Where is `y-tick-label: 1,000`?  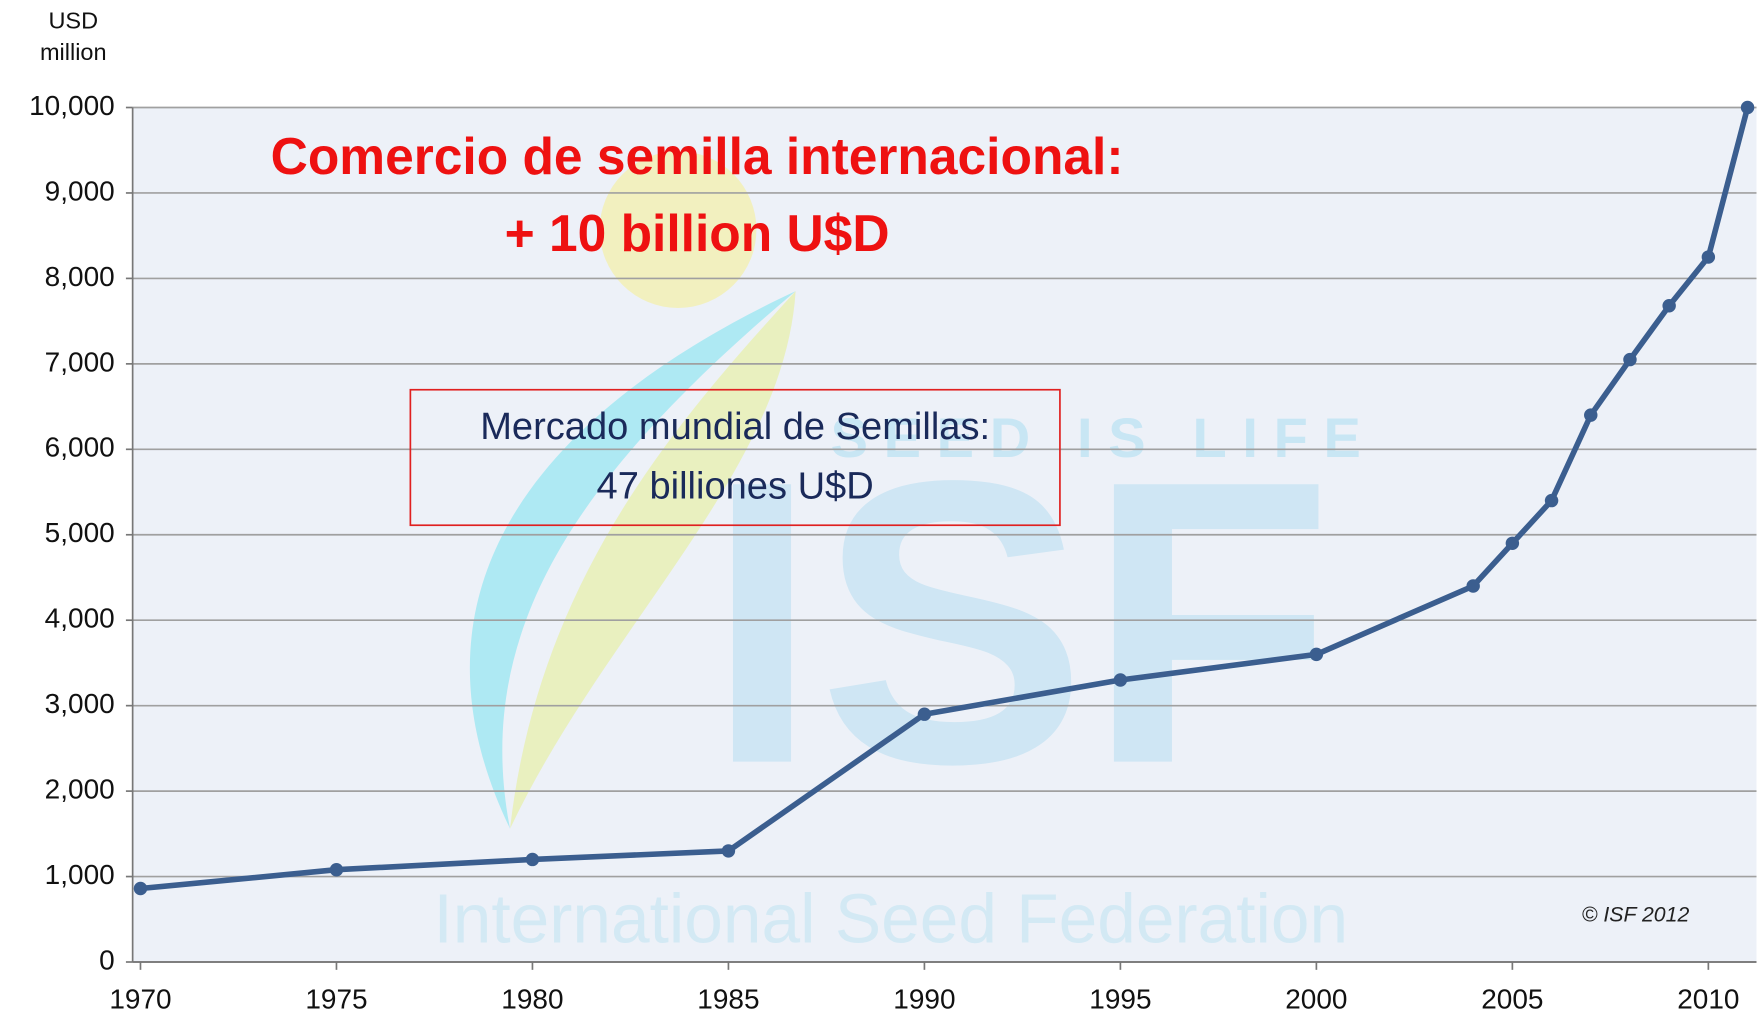 y-tick-label: 1,000 is located at coordinates (80, 874).